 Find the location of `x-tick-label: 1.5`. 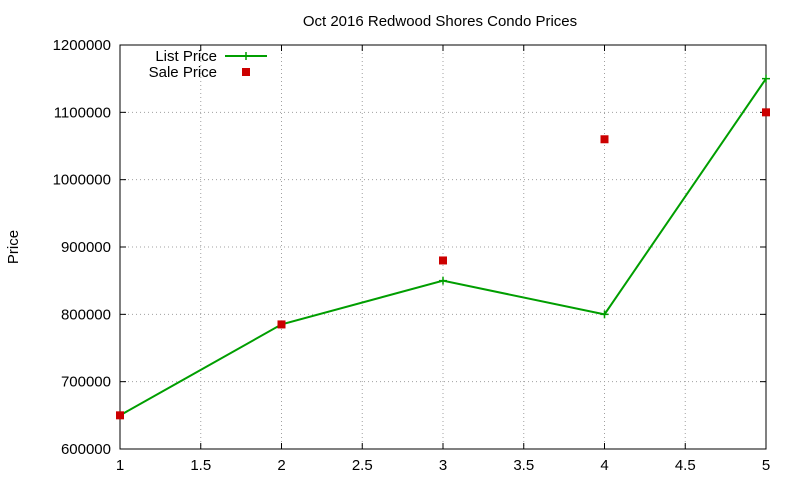

x-tick-label: 1.5 is located at coordinates (200, 465).